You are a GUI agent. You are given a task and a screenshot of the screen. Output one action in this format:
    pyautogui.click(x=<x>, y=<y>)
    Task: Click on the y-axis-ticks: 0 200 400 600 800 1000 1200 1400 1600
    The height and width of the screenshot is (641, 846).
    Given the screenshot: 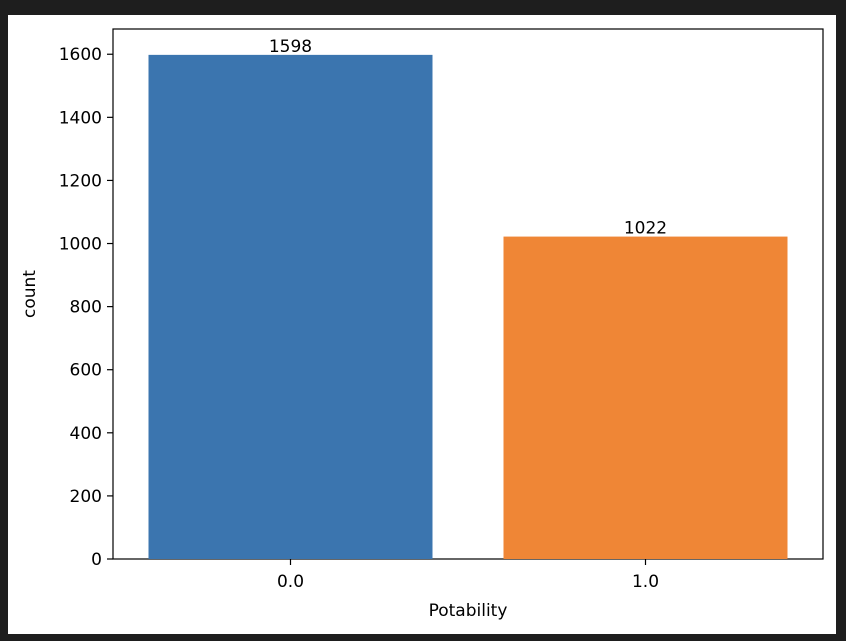 What is the action you would take?
    pyautogui.click(x=86, y=307)
    